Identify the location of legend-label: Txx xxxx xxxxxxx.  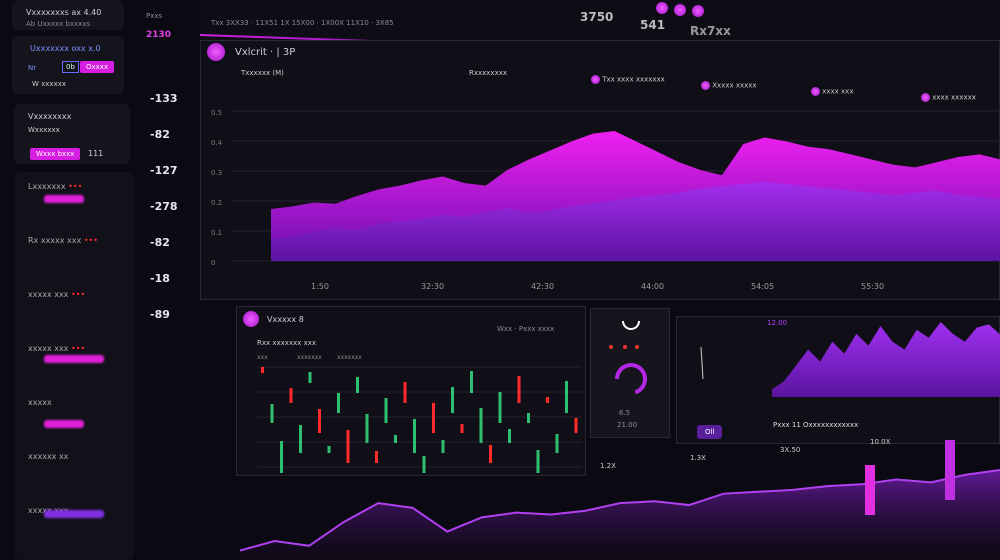
(633, 79).